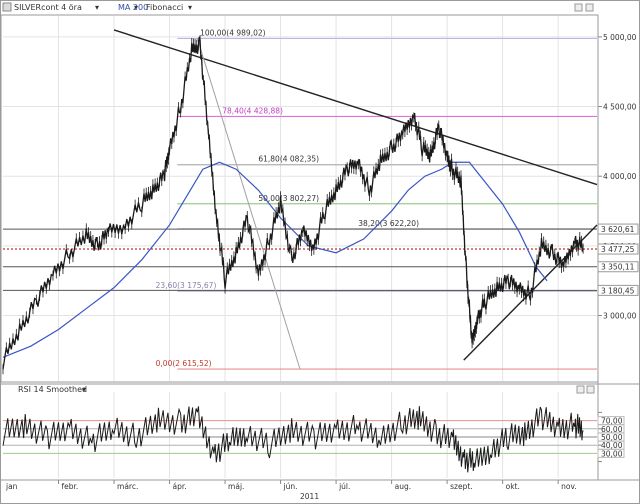 This screenshot has width=640, height=504. I want to click on x-tick-label: jan, so click(11, 486).